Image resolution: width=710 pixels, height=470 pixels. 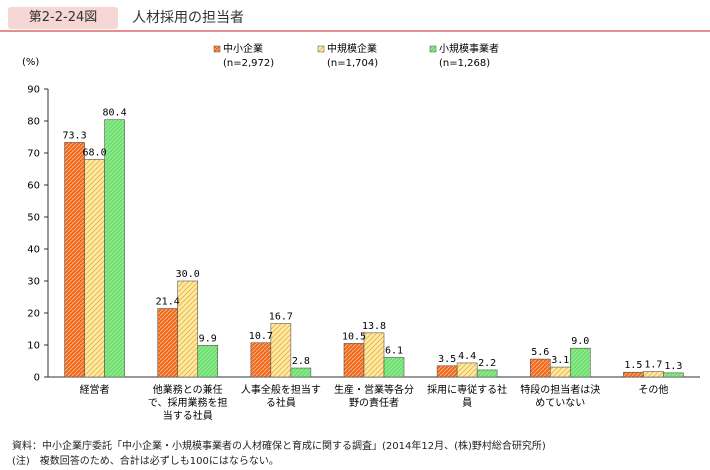 What do you see at coordinates (168, 343) in the screenshot?
I see `bar-中小企業-1` at bounding box center [168, 343].